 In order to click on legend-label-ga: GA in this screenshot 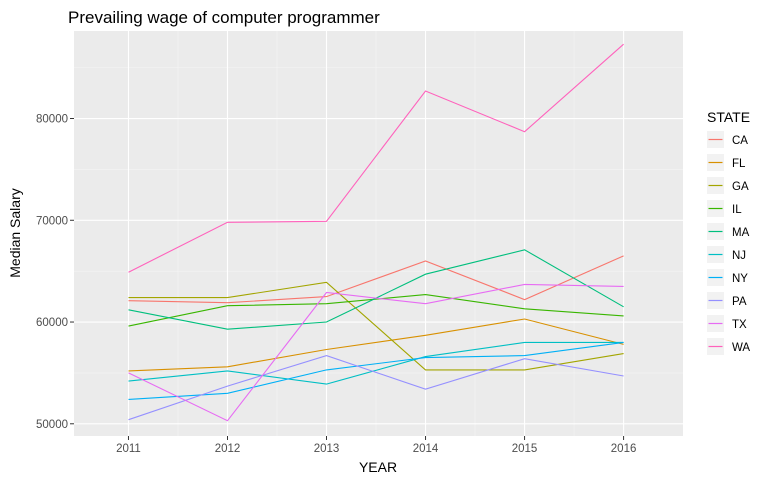, I will do `click(740, 187)`.